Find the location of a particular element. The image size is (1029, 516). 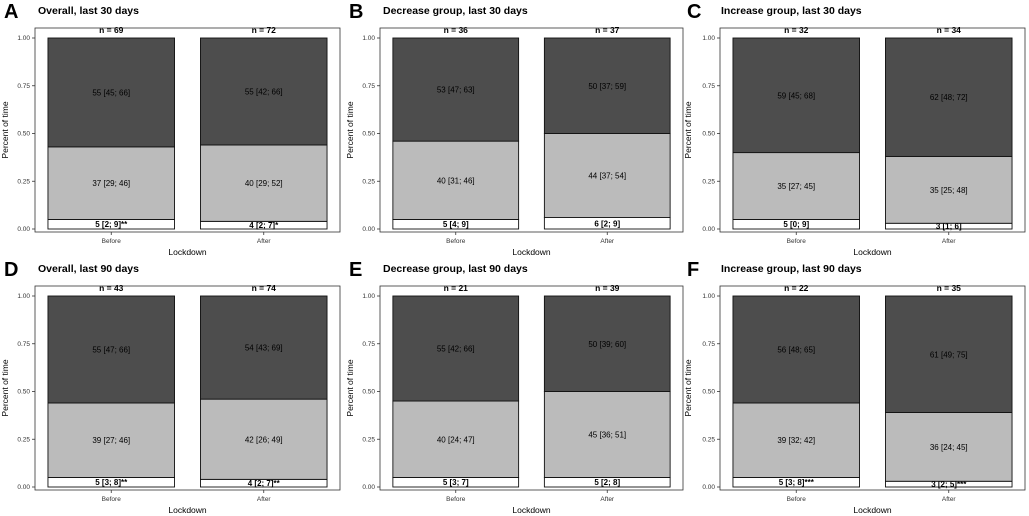

panel-title: Decrease group, last 30 days is located at coordinates (455, 11).